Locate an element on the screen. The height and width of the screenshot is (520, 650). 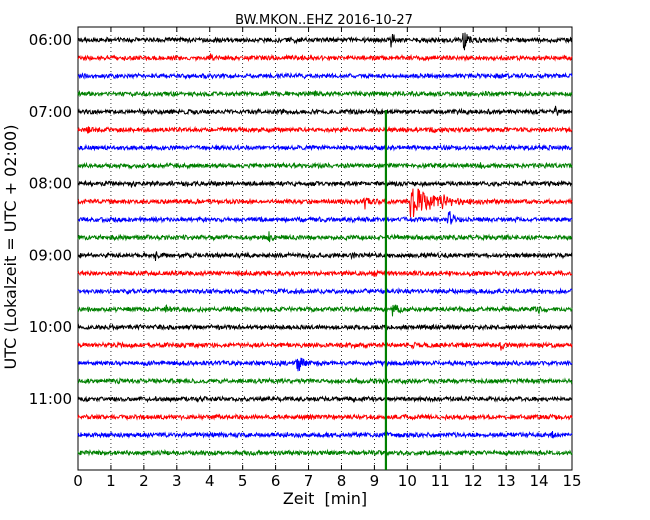
x-axis-label: Zeit [min] is located at coordinates (325, 498).